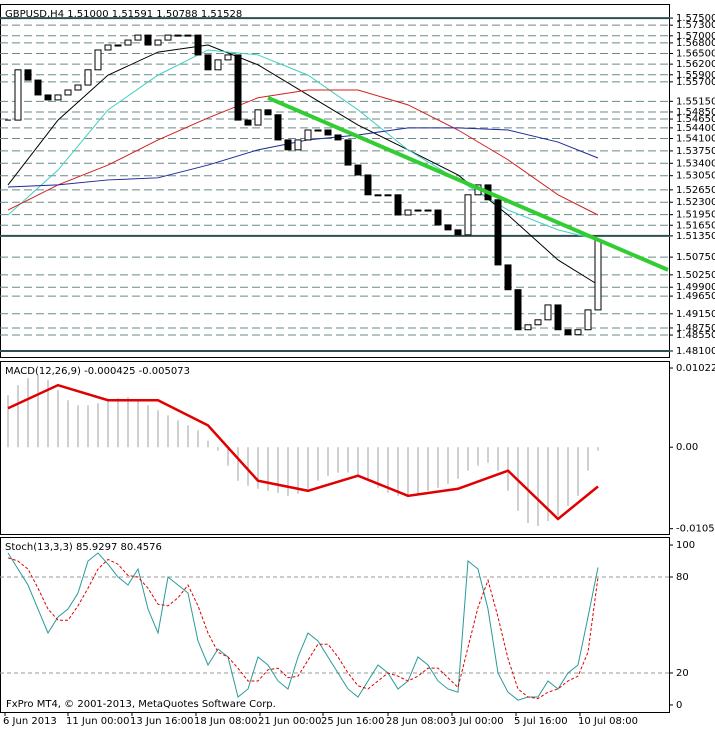 This screenshot has width=715, height=730. What do you see at coordinates (98, 721) in the screenshot?
I see `x-tick-label: 11 Jun 00:00` at bounding box center [98, 721].